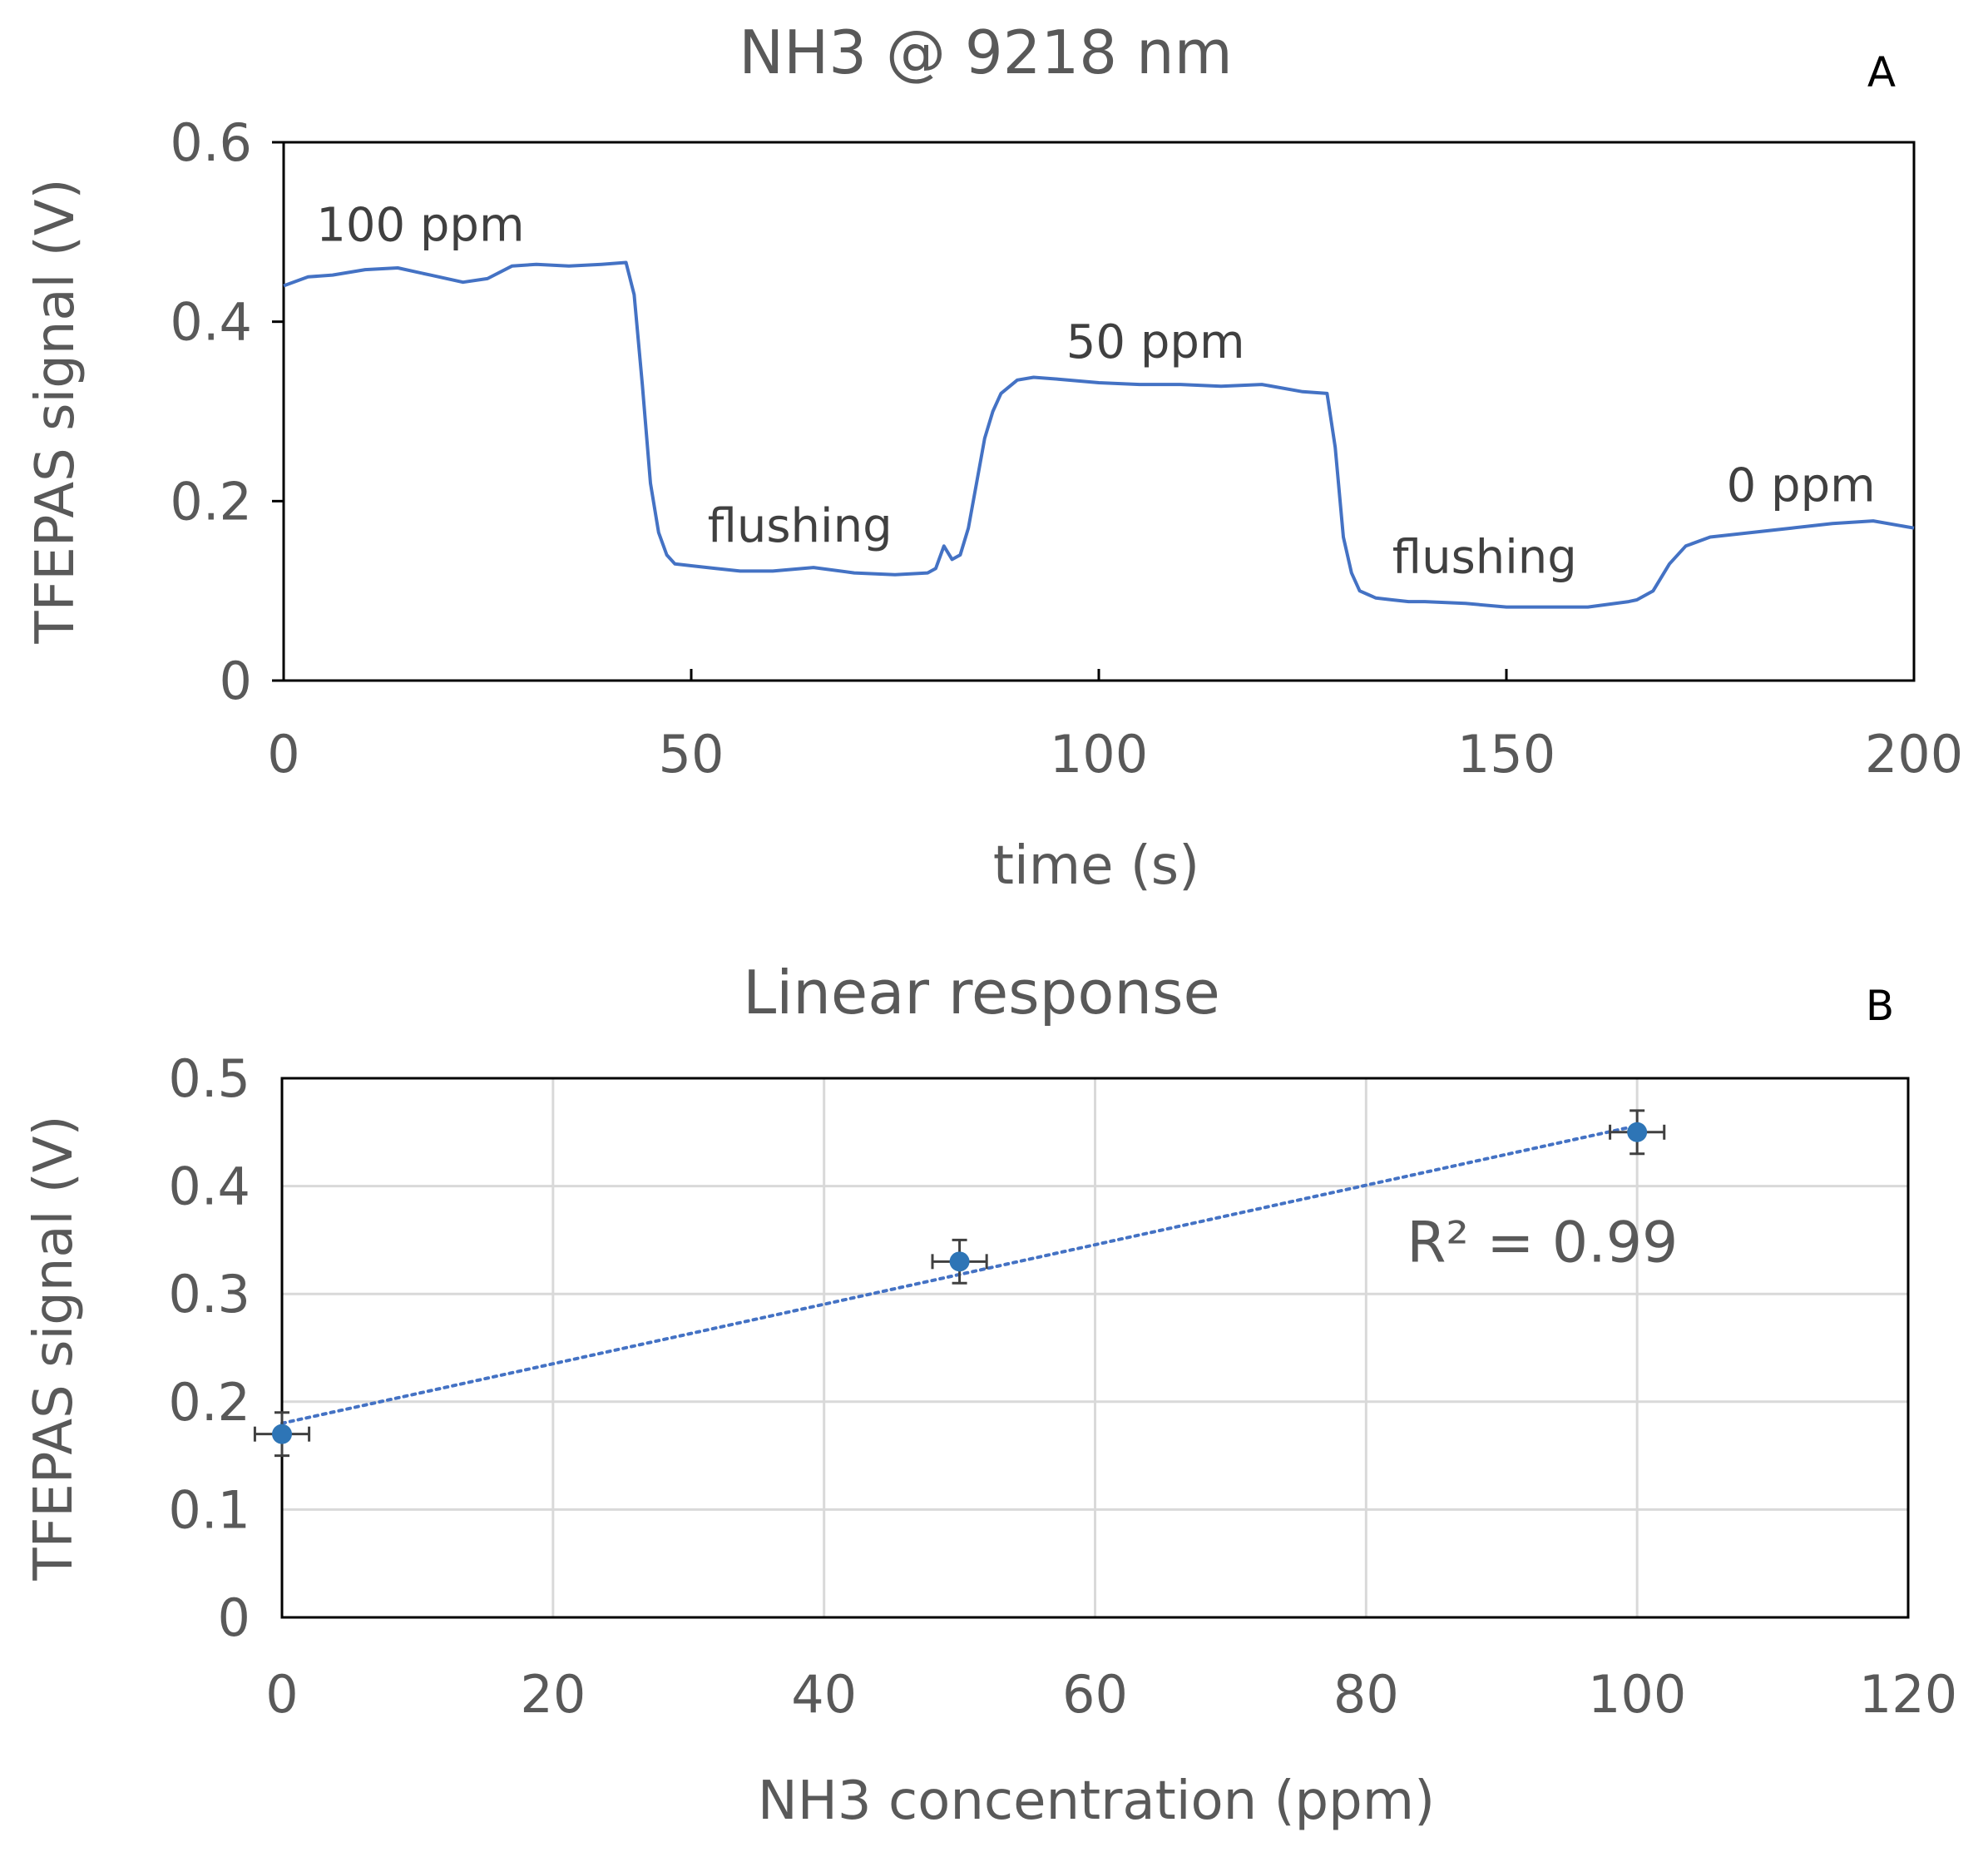 The image size is (1988, 1852). I want to click on chart-b-x-tick-label: 0, so click(281, 1694).